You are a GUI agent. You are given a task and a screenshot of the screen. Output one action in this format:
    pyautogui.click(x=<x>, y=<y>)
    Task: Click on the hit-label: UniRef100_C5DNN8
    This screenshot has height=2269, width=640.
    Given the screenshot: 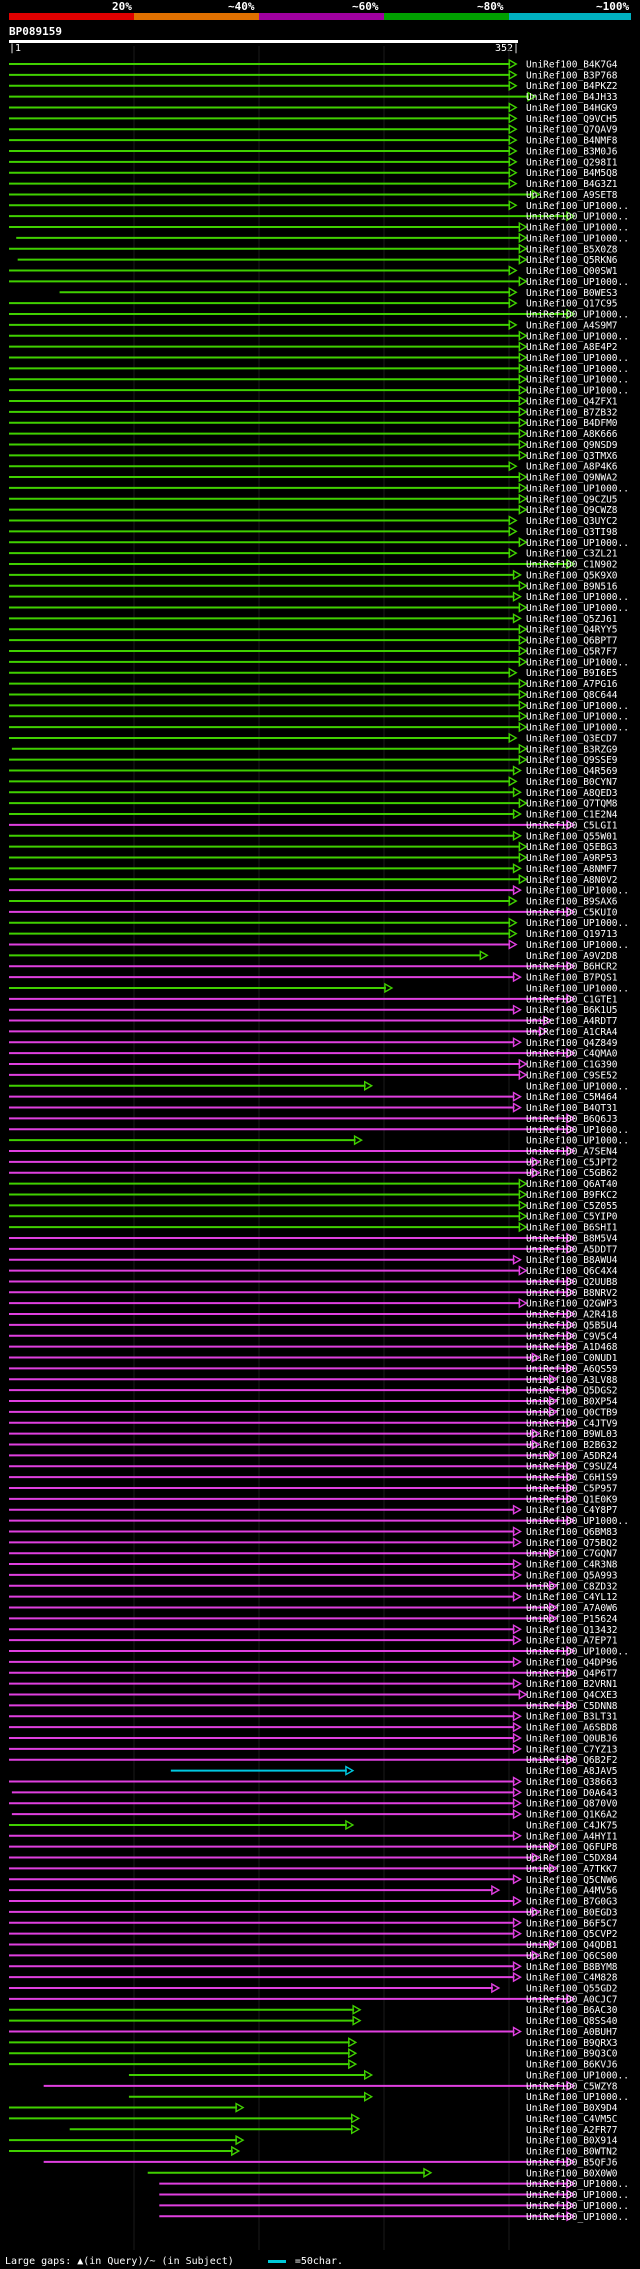 What is the action you would take?
    pyautogui.click(x=572, y=1706)
    